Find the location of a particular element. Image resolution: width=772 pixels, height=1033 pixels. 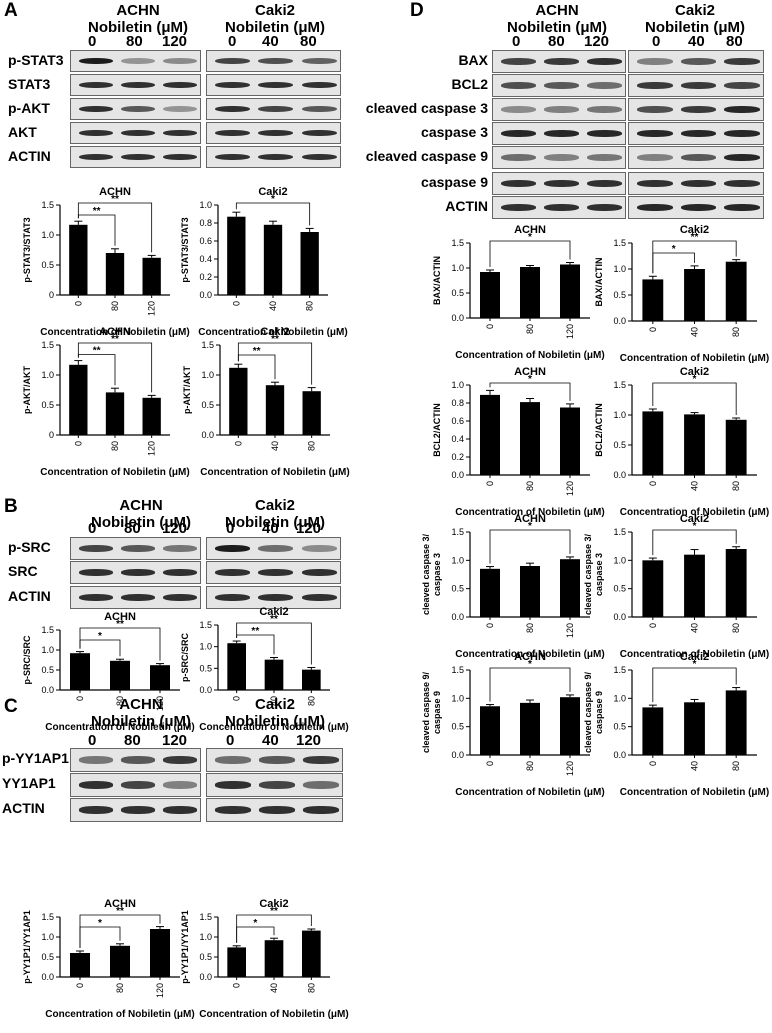

protein-label: caspase 3 is located at coordinates (454, 132).